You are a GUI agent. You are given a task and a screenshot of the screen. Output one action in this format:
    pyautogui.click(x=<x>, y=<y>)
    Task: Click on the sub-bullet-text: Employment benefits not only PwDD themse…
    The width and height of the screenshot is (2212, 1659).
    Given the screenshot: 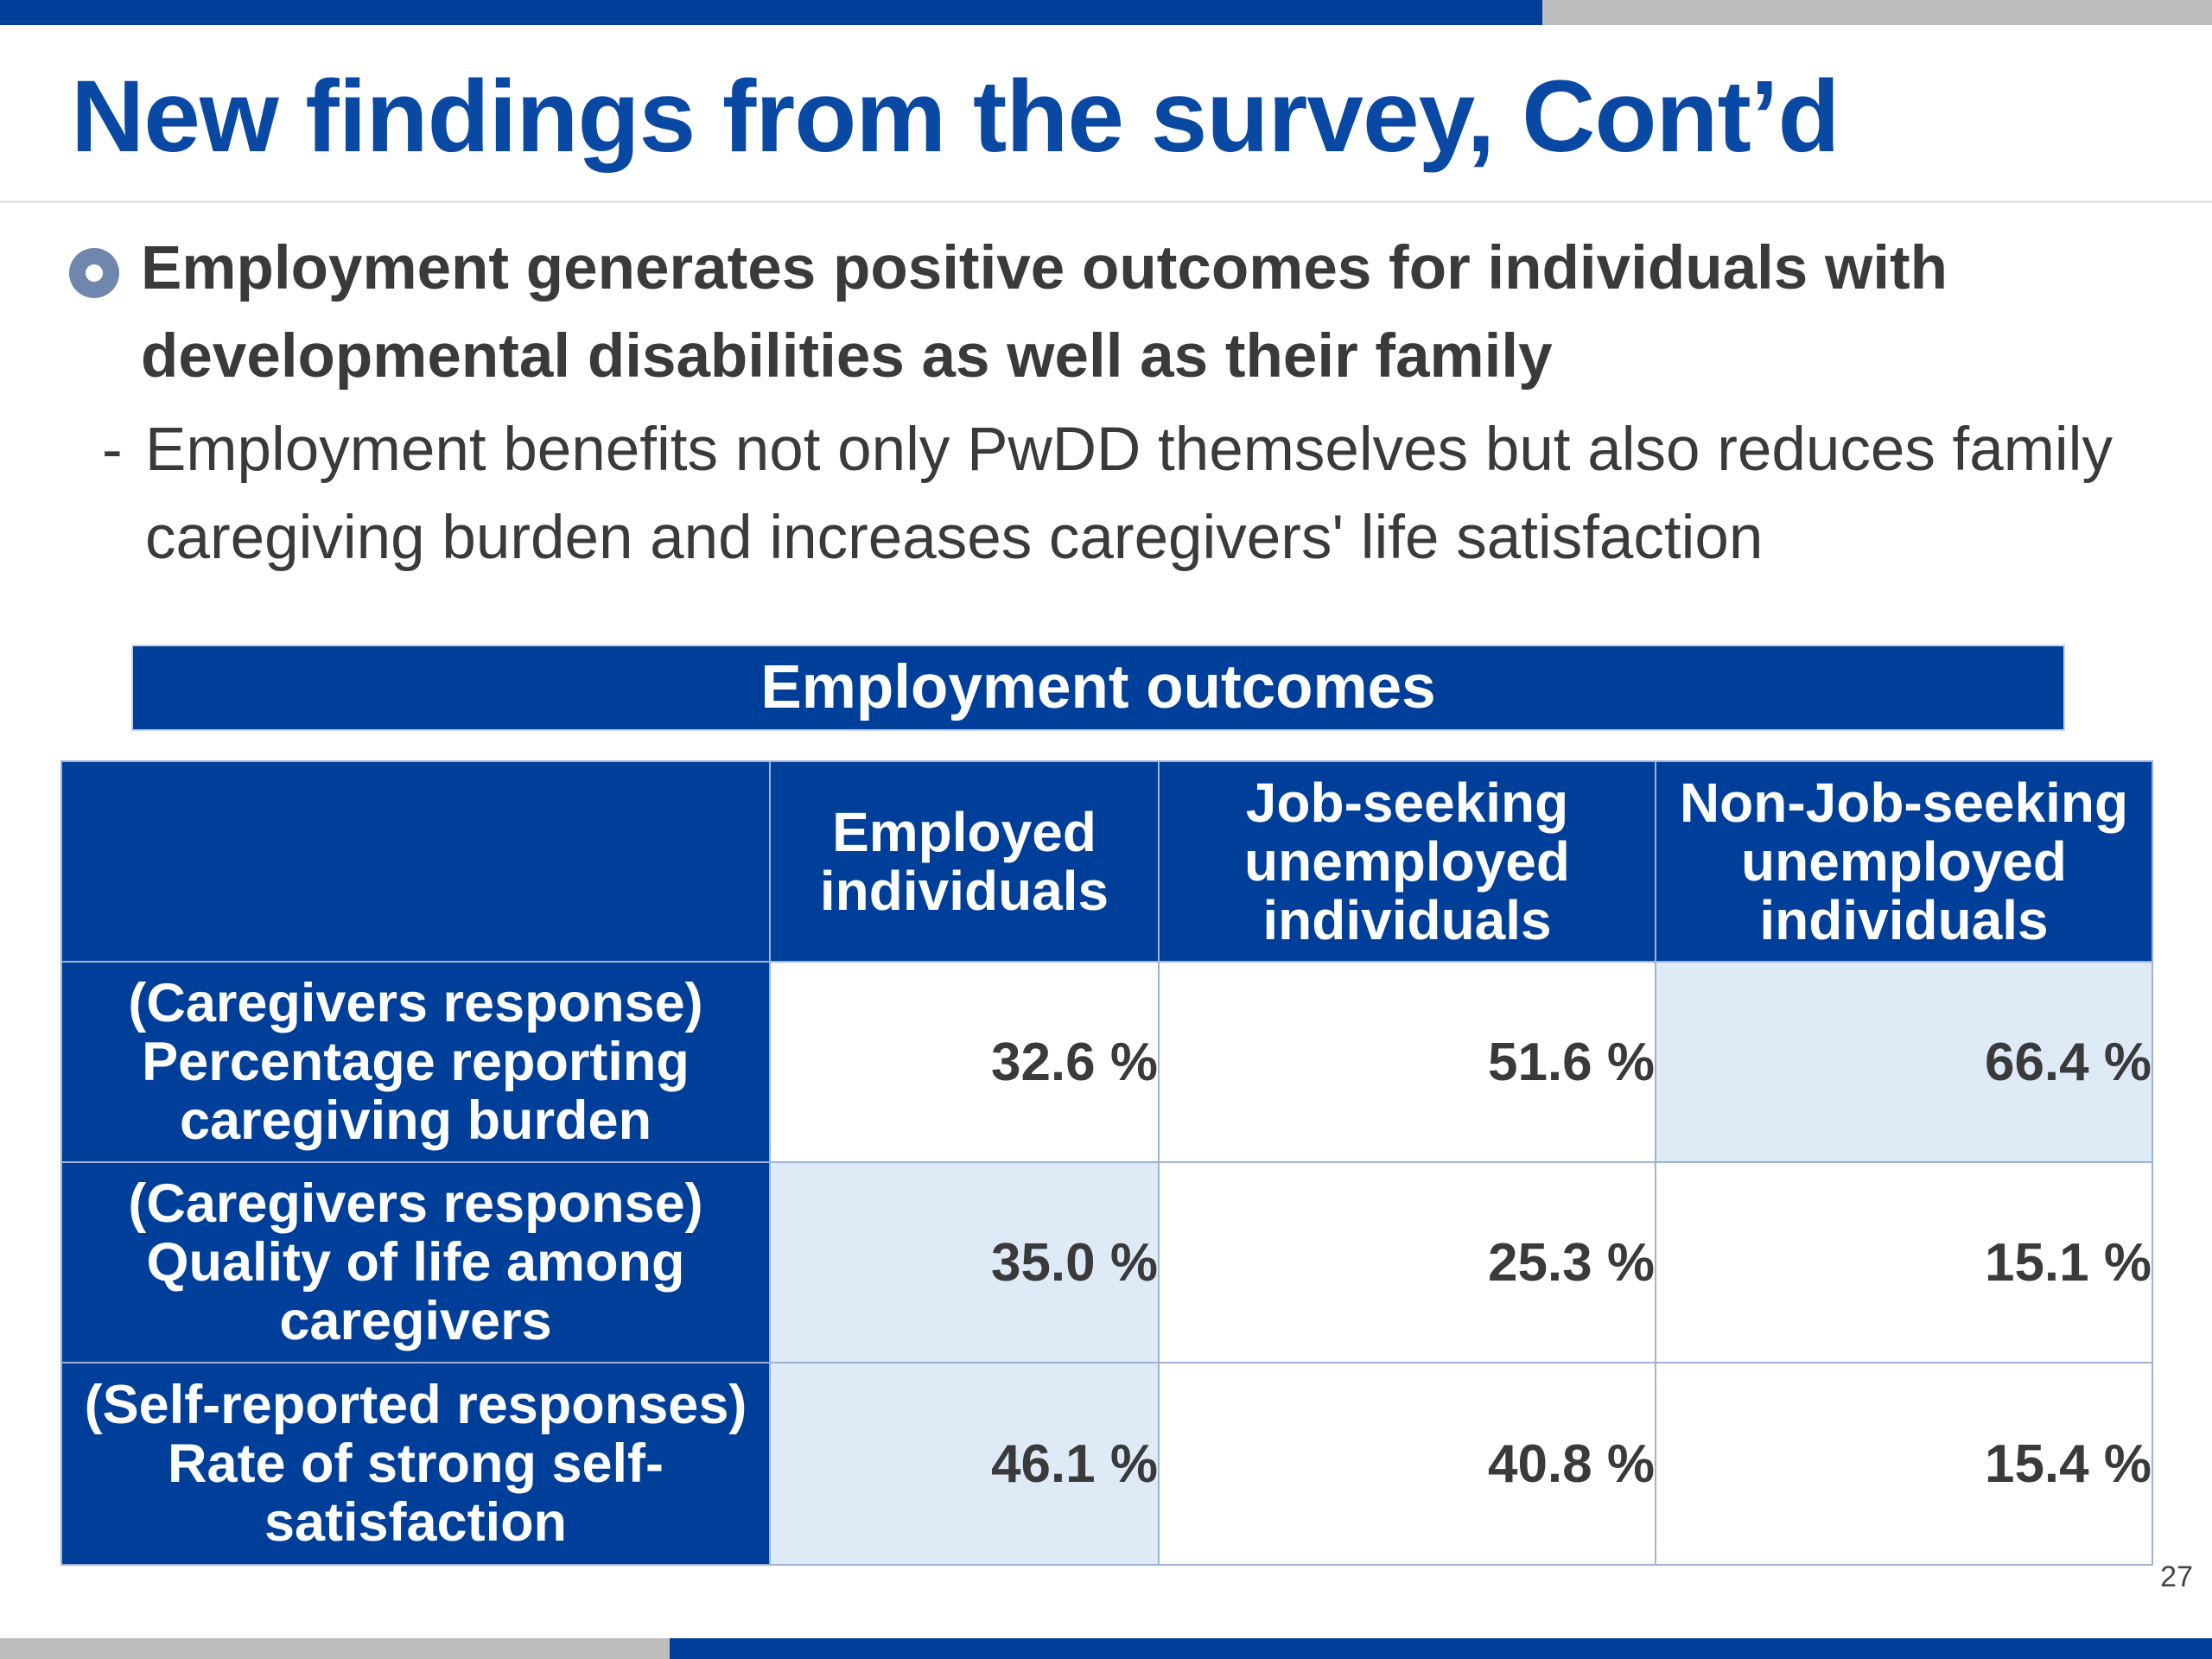 What is the action you would take?
    pyautogui.click(x=1129, y=494)
    